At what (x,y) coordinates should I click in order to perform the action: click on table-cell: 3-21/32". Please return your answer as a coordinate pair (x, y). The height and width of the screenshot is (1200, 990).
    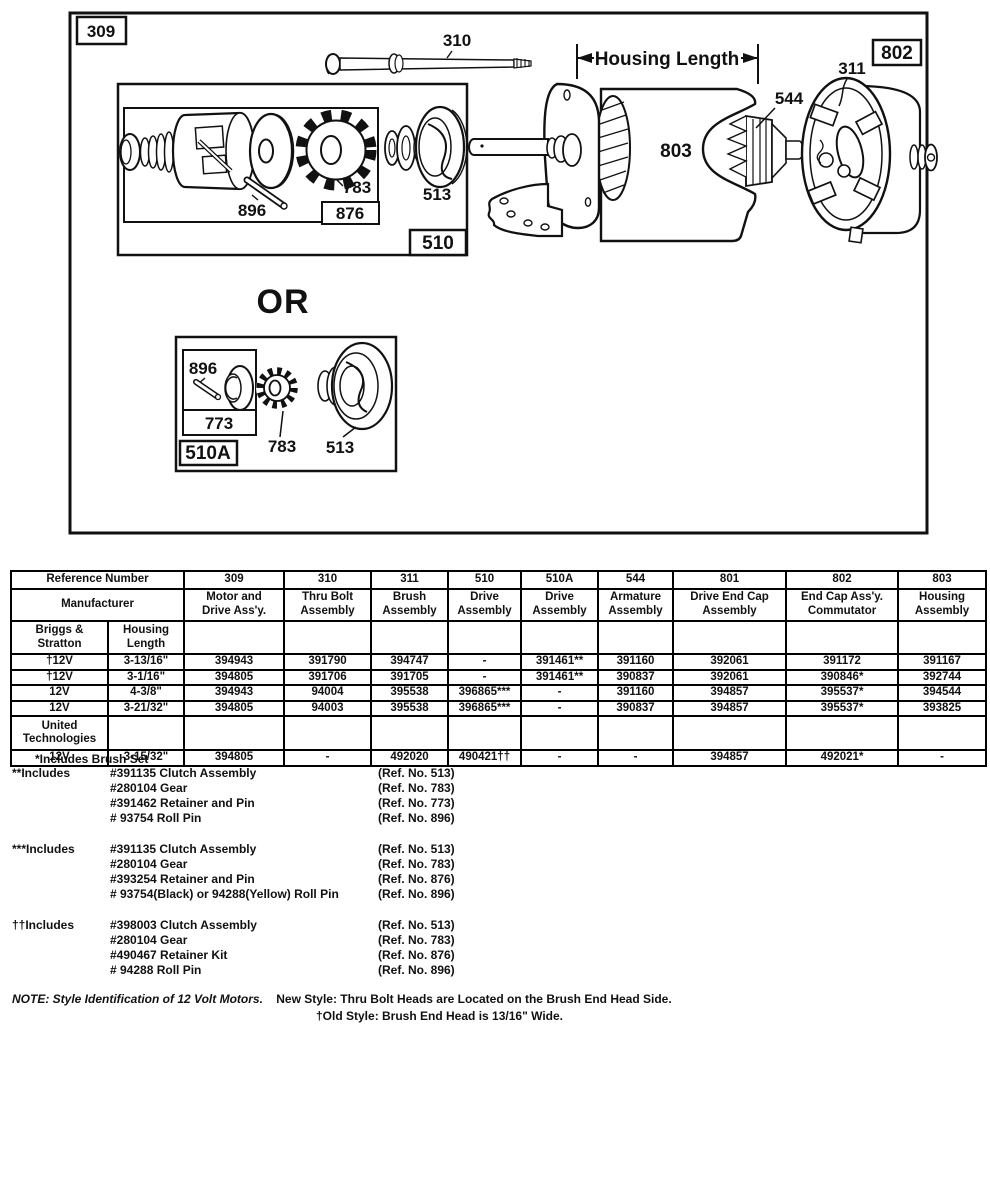
    Looking at the image, I should click on (146, 708).